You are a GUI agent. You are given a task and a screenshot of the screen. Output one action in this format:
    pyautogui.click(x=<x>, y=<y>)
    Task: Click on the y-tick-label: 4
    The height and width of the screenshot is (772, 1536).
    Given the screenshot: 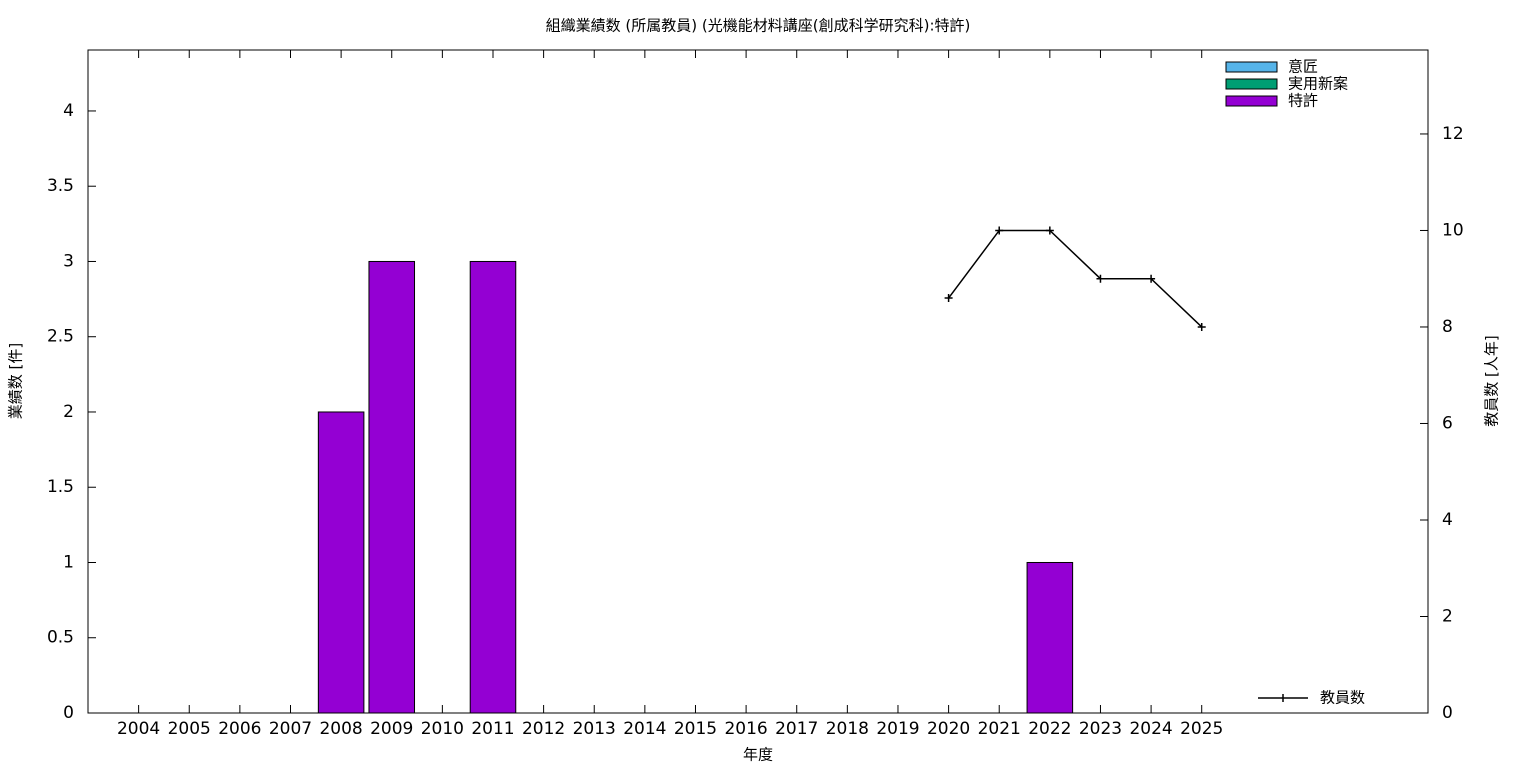 What is the action you would take?
    pyautogui.click(x=68, y=111)
    